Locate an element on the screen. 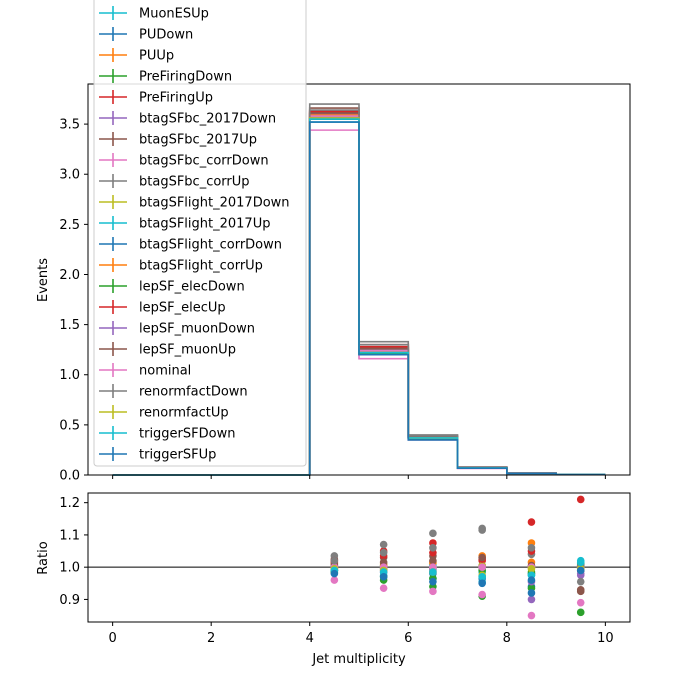  ratio-x-axis-ticks: 0 2 4 6 8 10 is located at coordinates (361, 634).